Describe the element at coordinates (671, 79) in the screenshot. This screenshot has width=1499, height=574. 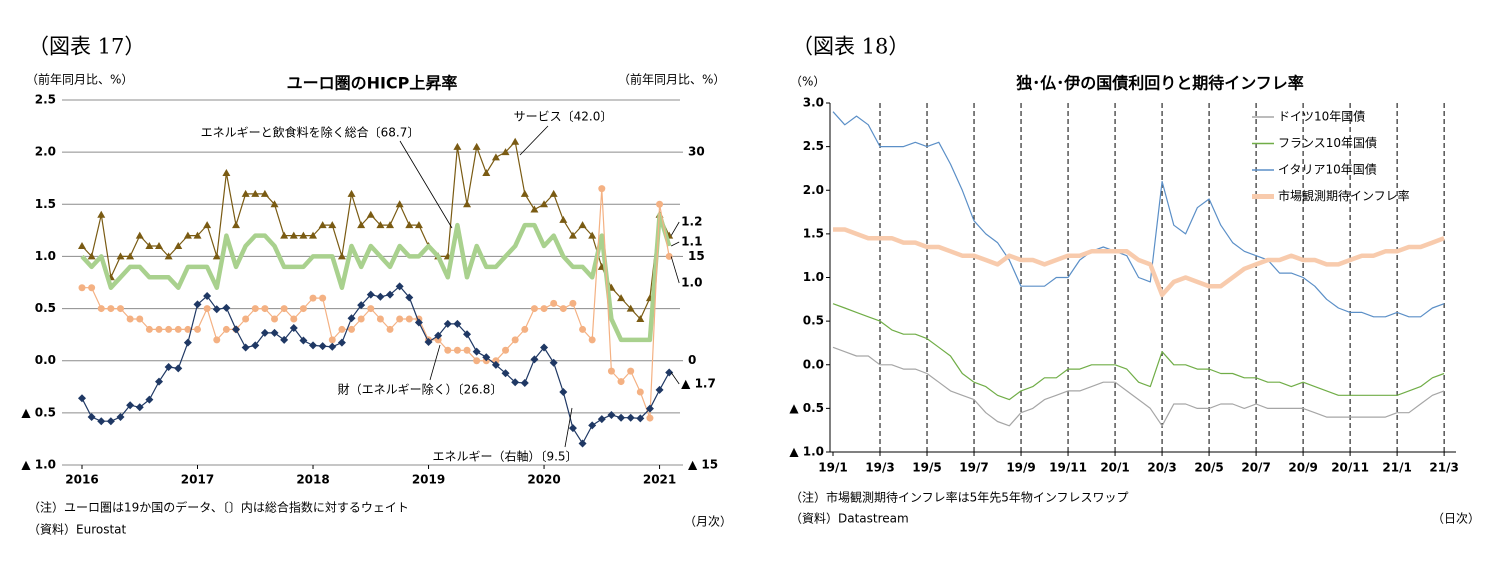
I see `y2-axis-label: （前年同月比、%）` at that location.